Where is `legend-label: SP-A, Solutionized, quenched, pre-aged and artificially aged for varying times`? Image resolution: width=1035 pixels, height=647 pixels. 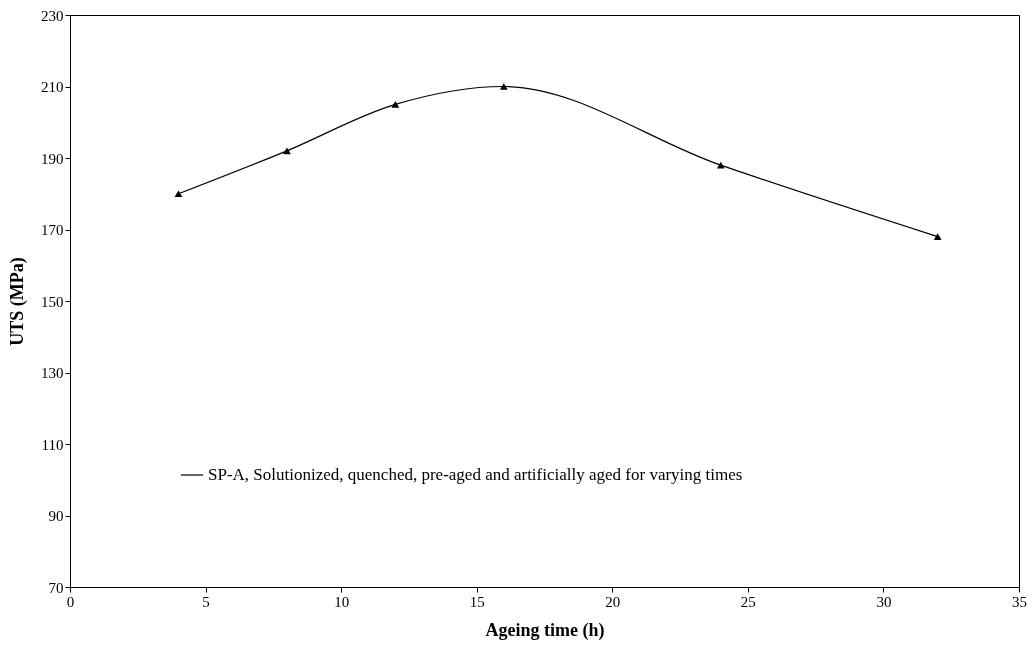
legend-label: SP-A, Solutionized, quenched, pre-aged and artificially aged for varying times is located at coordinates (475, 474).